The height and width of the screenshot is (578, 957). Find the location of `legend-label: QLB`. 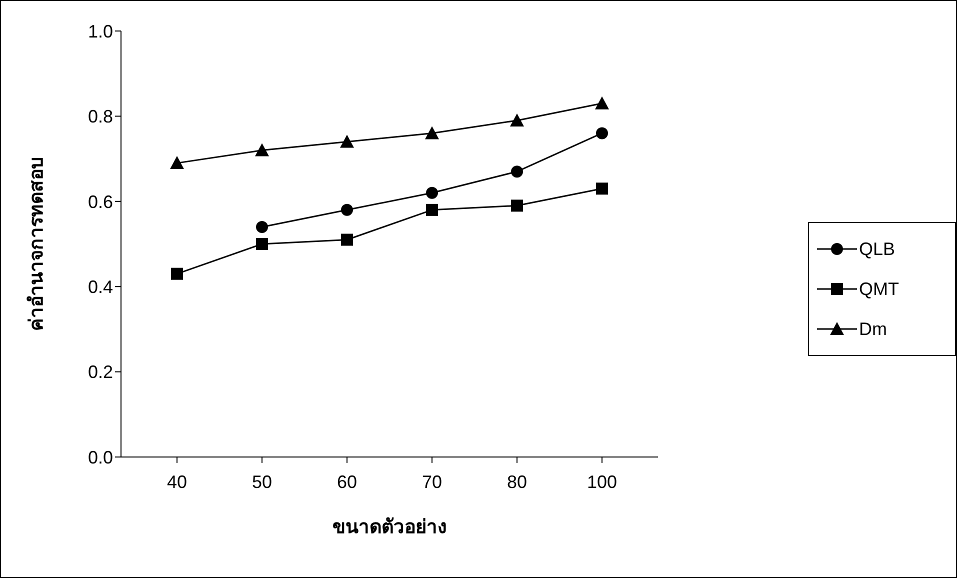

legend-label: QLB is located at coordinates (877, 249).